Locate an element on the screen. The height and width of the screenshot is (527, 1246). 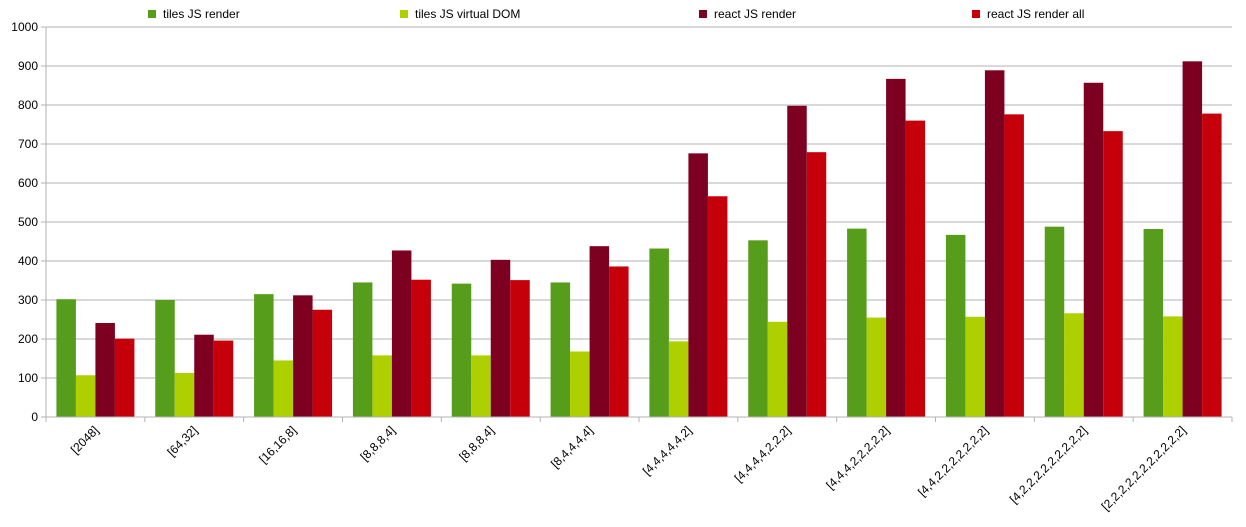
y-tick-label: 300 is located at coordinates (28, 300).